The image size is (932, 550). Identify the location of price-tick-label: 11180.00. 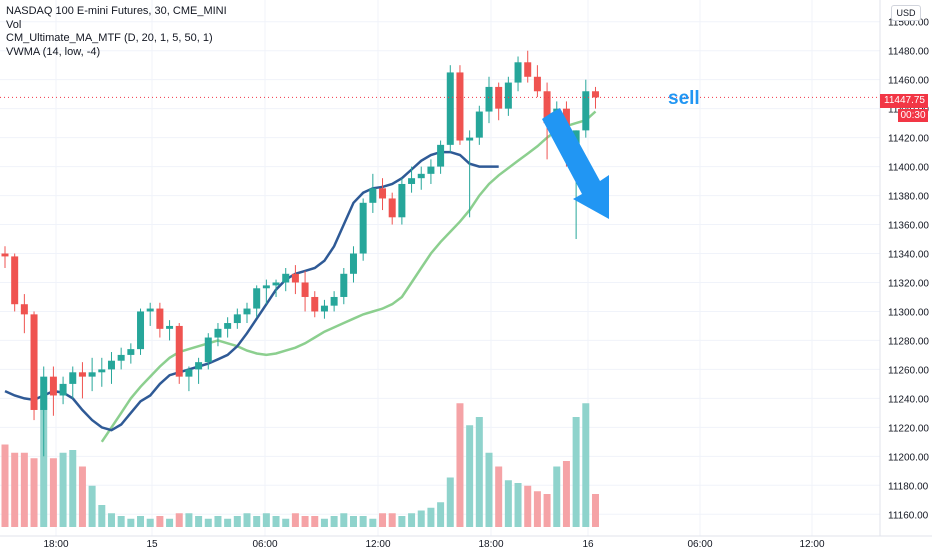
(908, 486).